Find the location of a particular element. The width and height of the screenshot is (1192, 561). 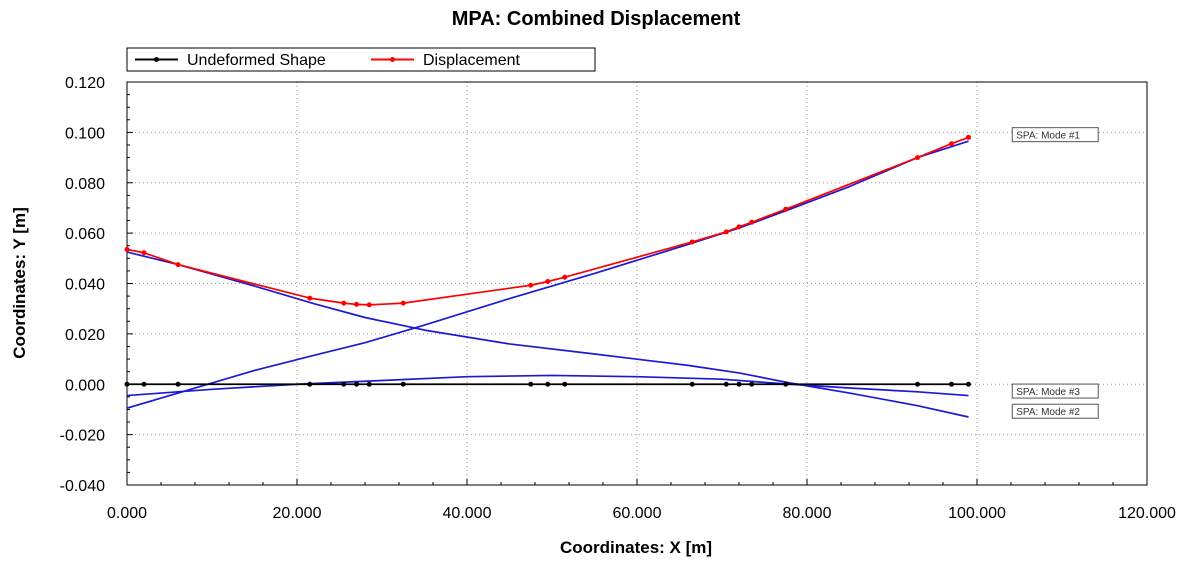

y-tick-label: -0.020 is located at coordinates (82, 436).